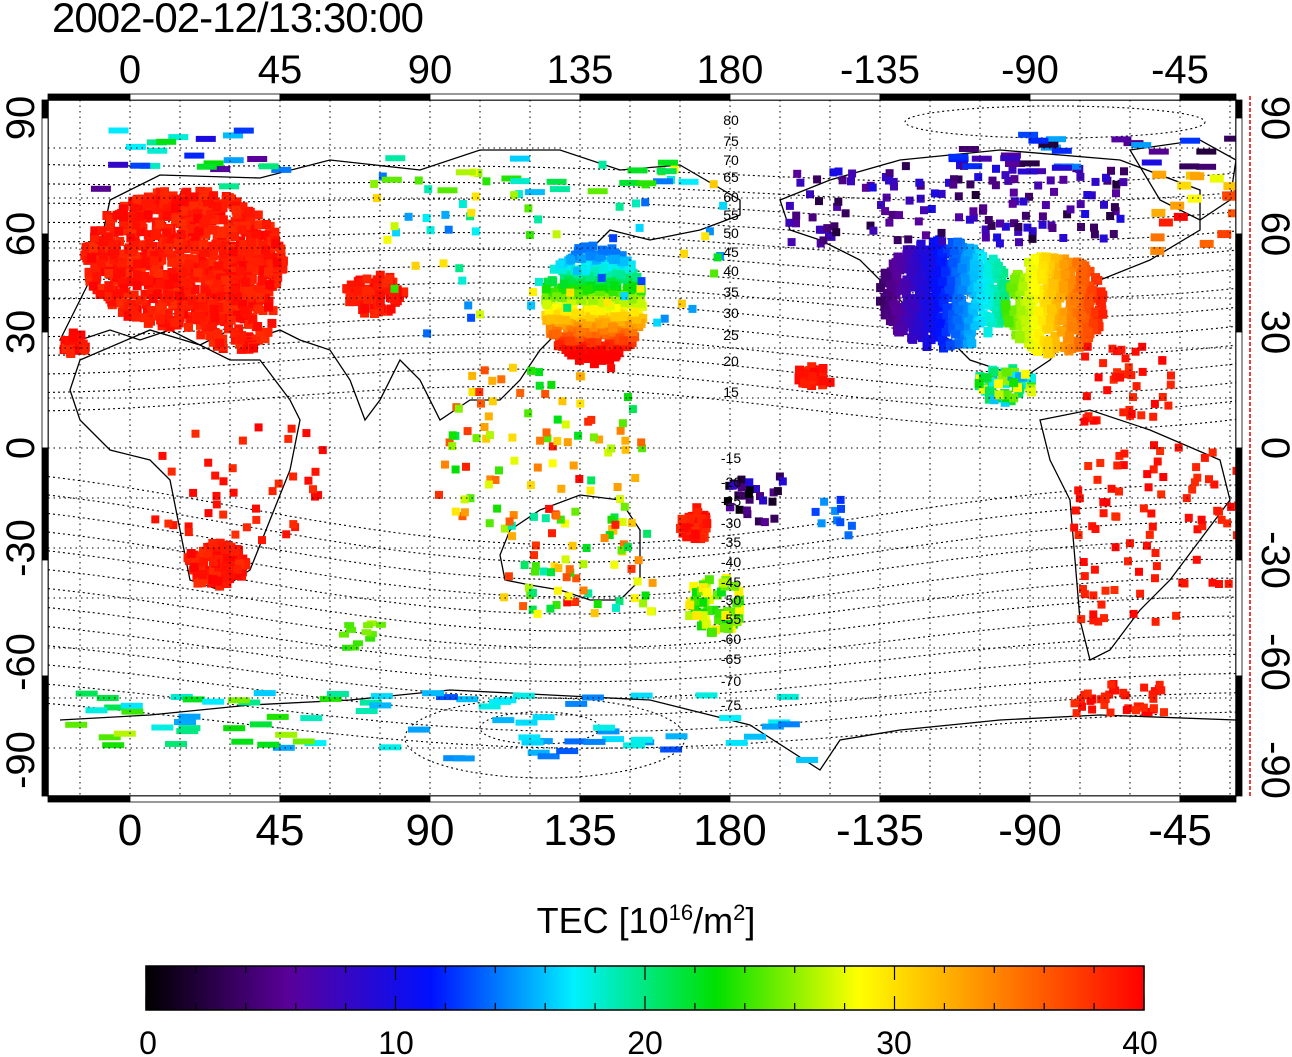  Describe the element at coordinates (731, 392) in the screenshot. I see `contour-label: 15` at that location.